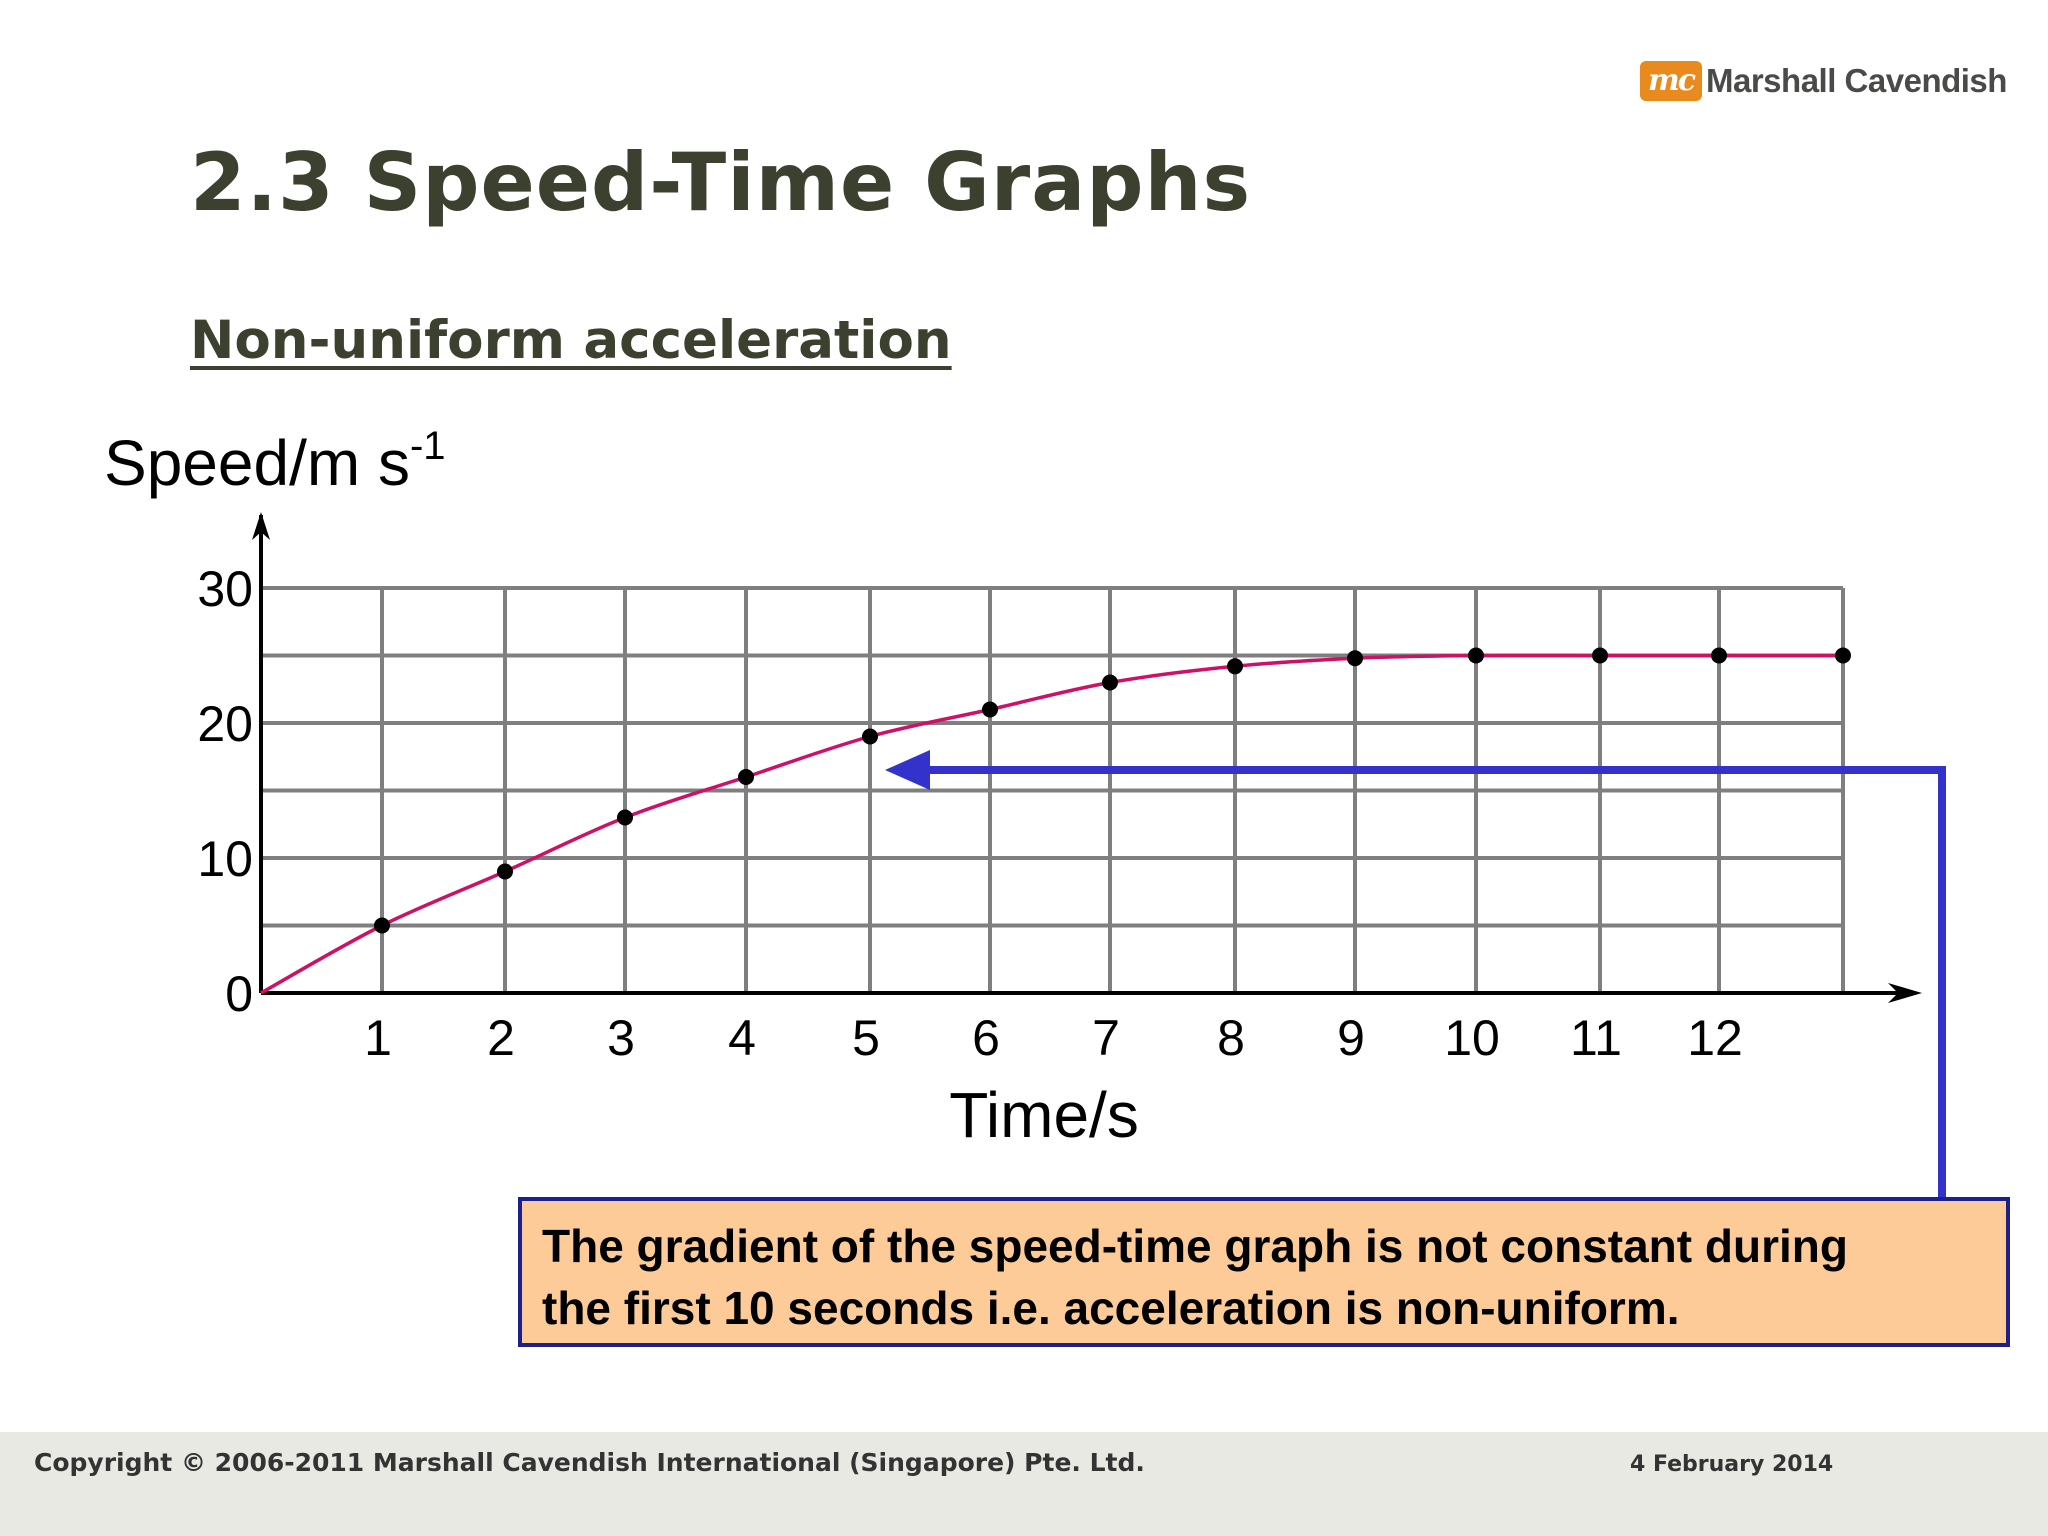 The image size is (2048, 1536). Describe the element at coordinates (1596, 1038) in the screenshot. I see `x-tick-label: 11` at that location.